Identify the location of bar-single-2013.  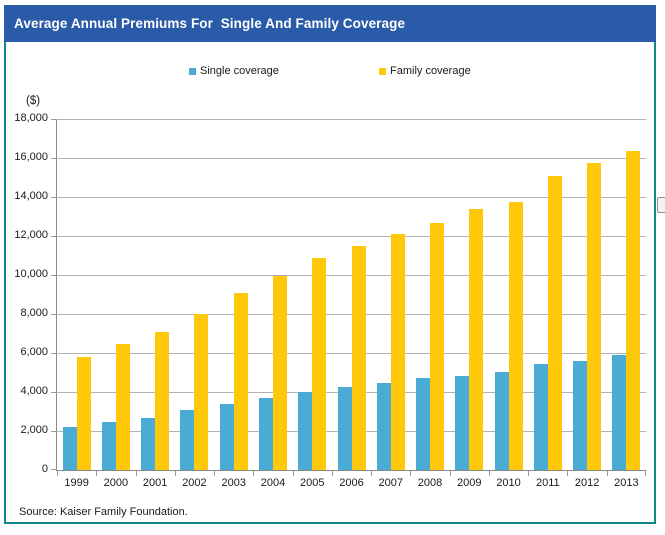
(619, 412).